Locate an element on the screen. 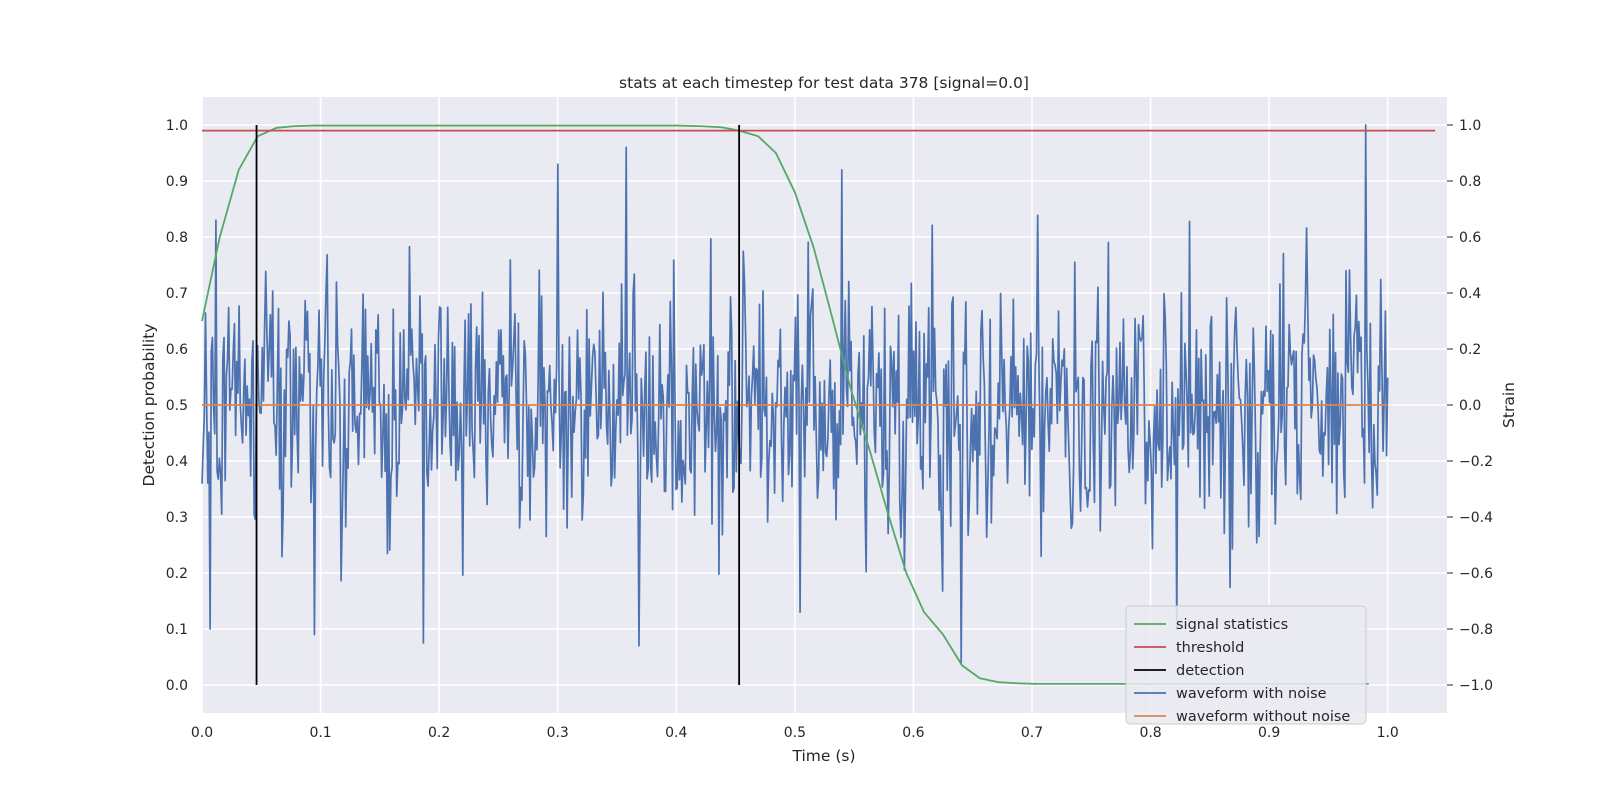 This screenshot has width=1600, height=800. x-tick-label: 0.5 is located at coordinates (795, 733).